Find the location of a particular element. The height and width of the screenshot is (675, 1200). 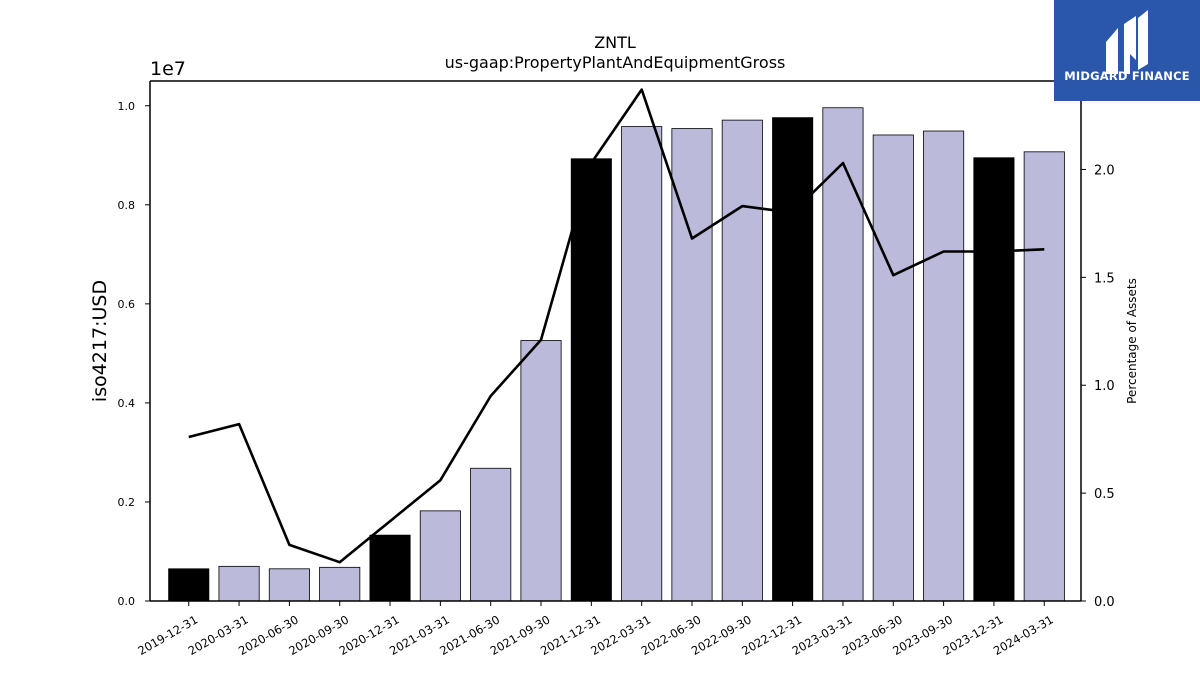

logo-text: MIDGARD FINANCE is located at coordinates (1127, 76).